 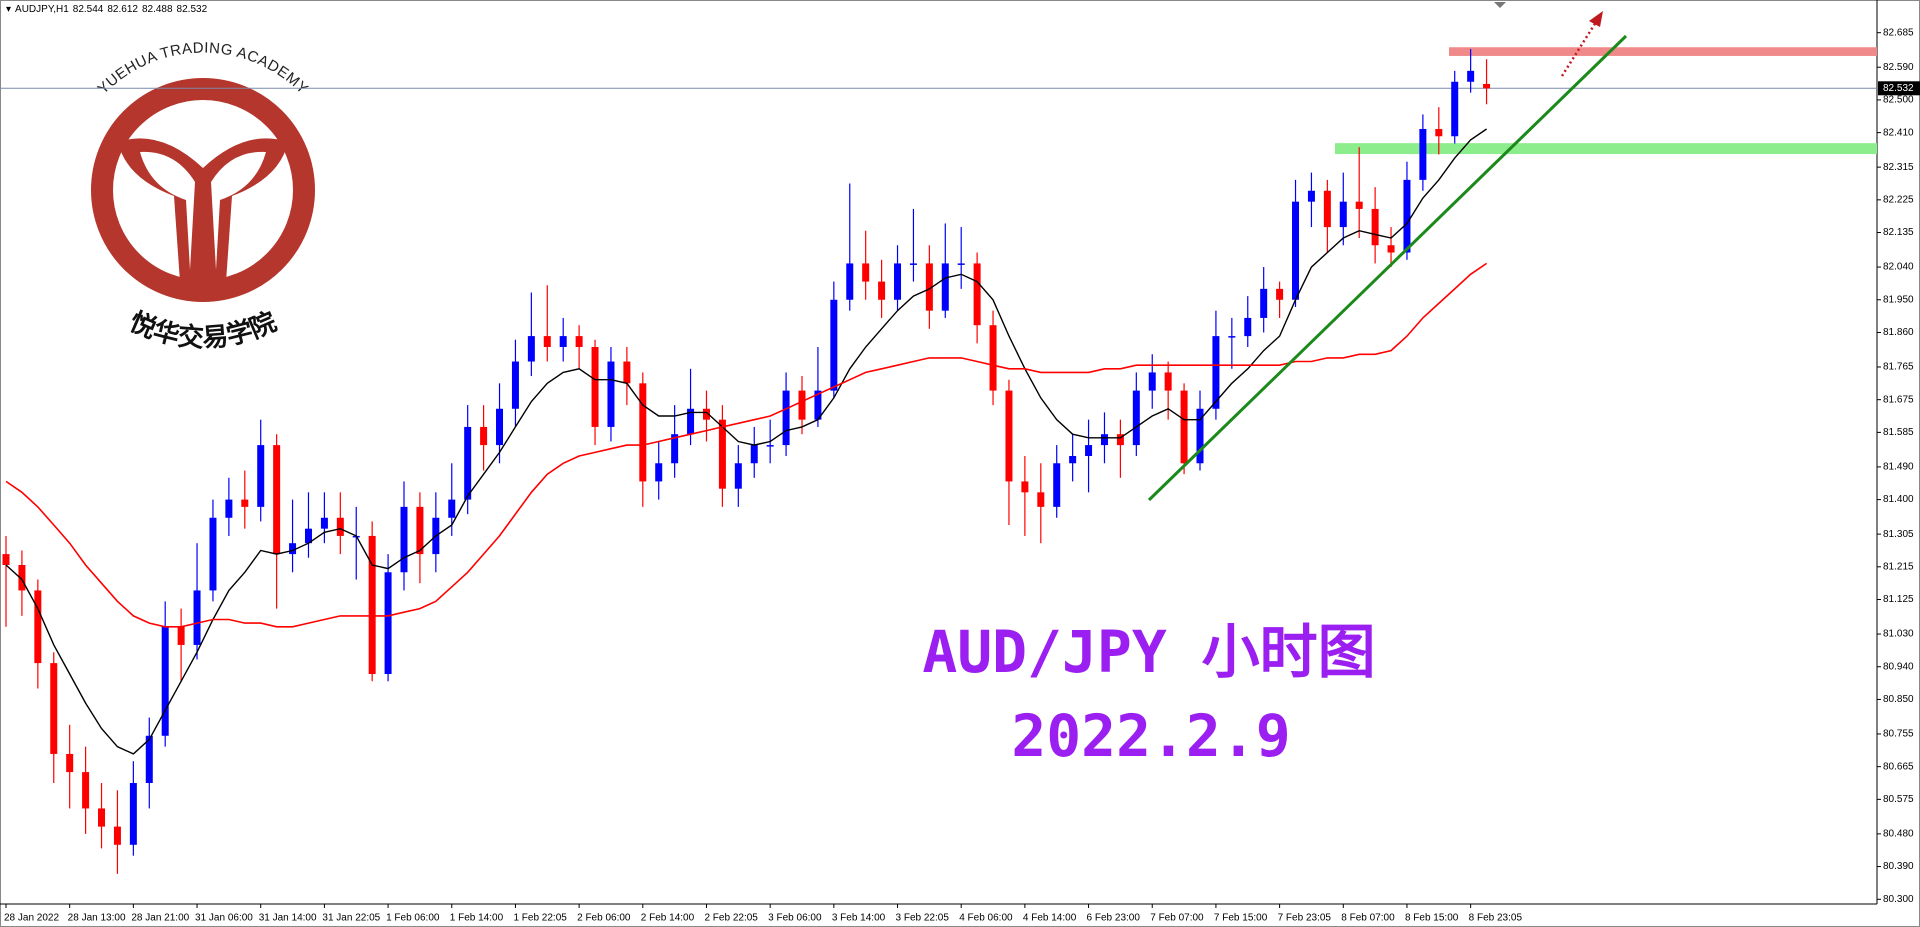 I want to click on price-zone, so click(x=1663, y=51).